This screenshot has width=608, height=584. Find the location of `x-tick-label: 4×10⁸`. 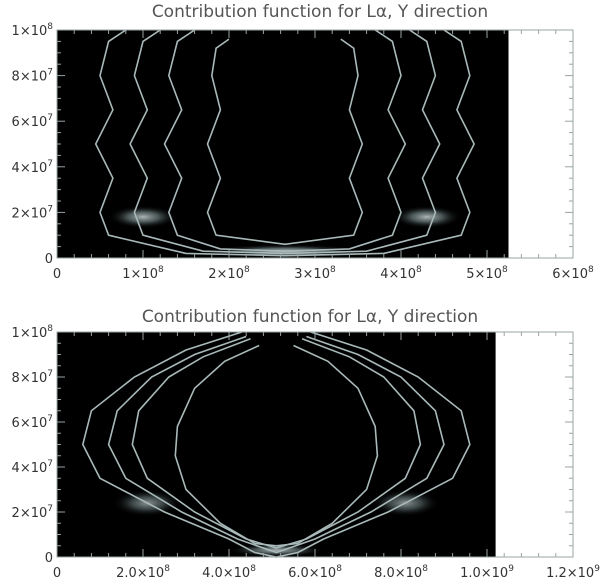

x-tick-label: 4×10⁸ is located at coordinates (401, 273).